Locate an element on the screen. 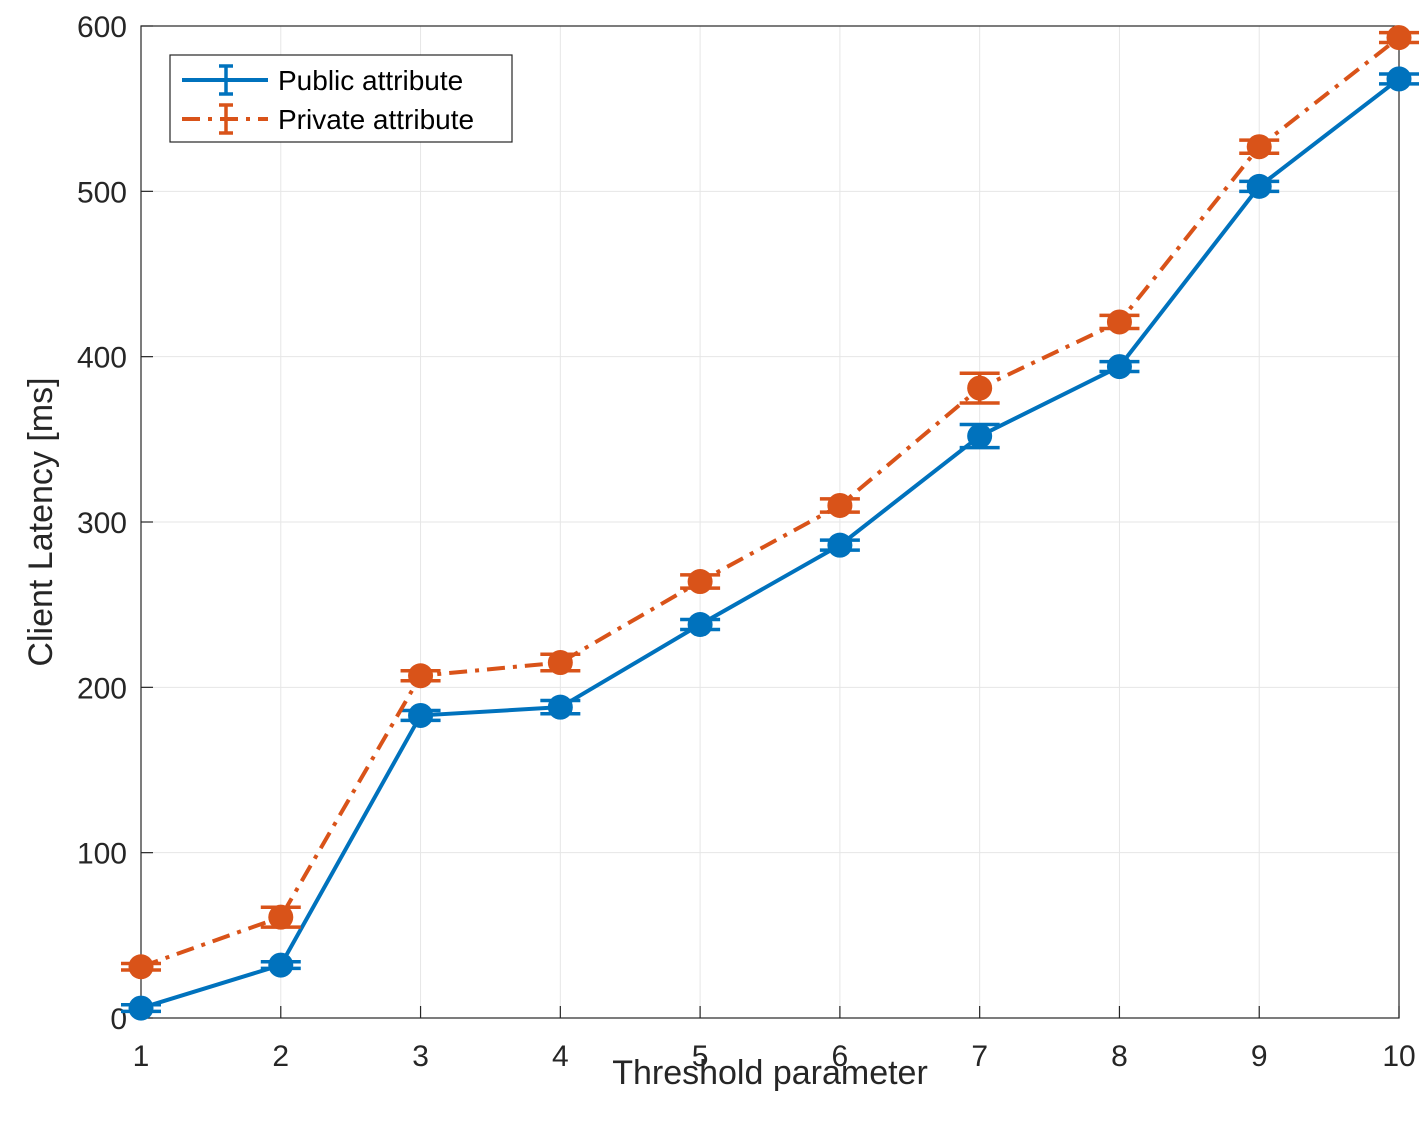 This screenshot has width=1422, height=1126. x-tick-label: 5 is located at coordinates (700, 1056).